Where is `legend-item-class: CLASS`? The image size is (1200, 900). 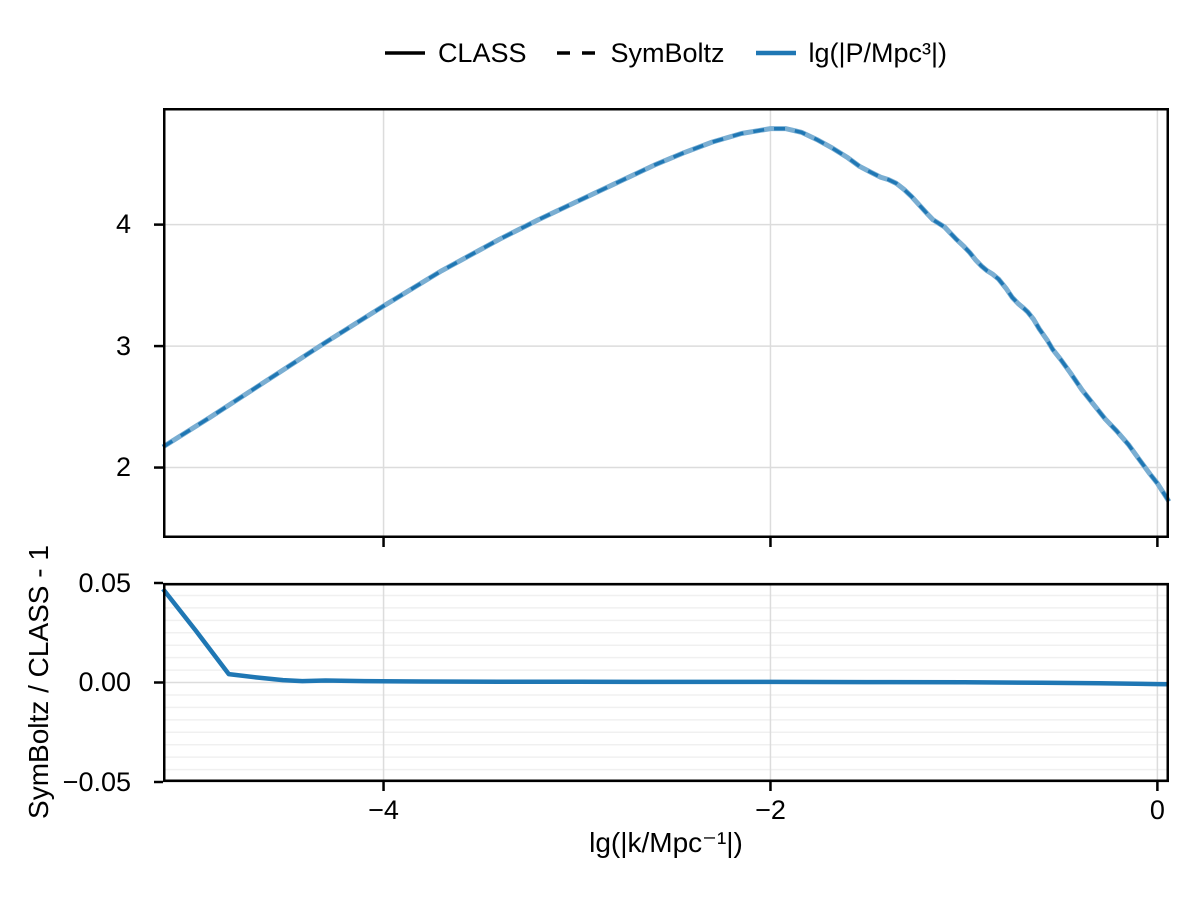 legend-item-class: CLASS is located at coordinates (455, 53).